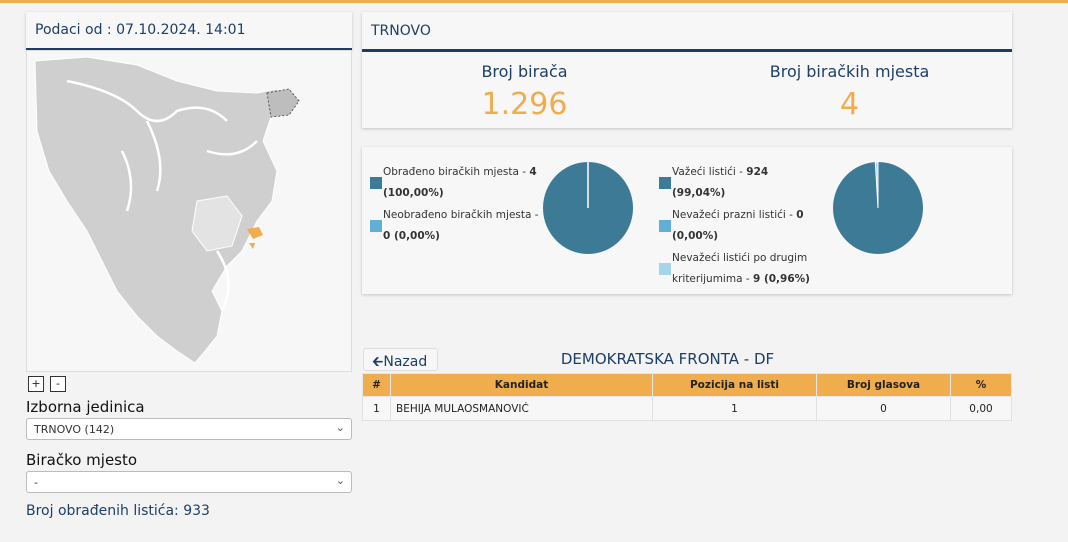 This screenshot has height=542, width=1068. What do you see at coordinates (524, 71) in the screenshot?
I see `voters-label: Broj birača` at bounding box center [524, 71].